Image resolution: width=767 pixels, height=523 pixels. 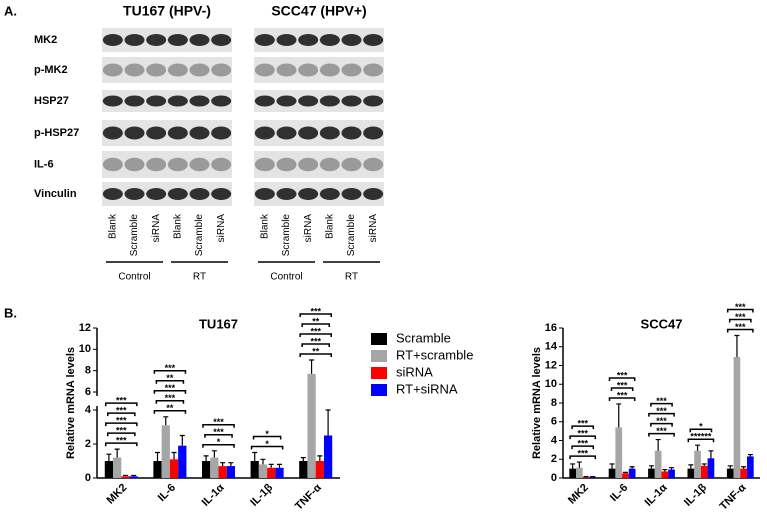 I want to click on row-label: MK2, so click(x=45, y=40).